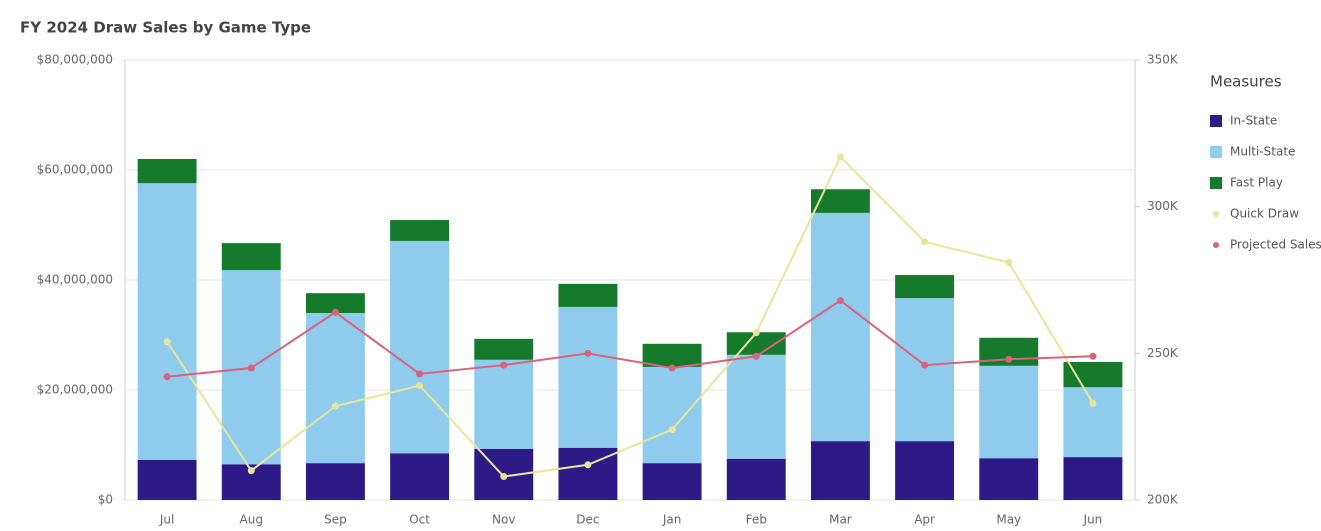 The image size is (1321, 531). What do you see at coordinates (75, 390) in the screenshot?
I see `y-tick-label: $20,000,000` at bounding box center [75, 390].